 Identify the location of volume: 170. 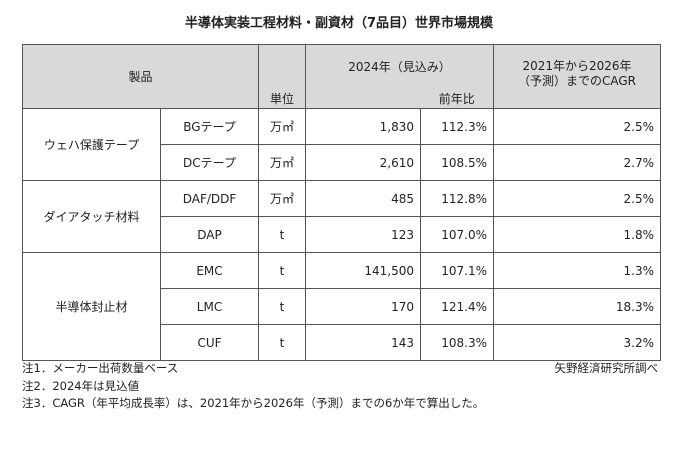
(363, 306).